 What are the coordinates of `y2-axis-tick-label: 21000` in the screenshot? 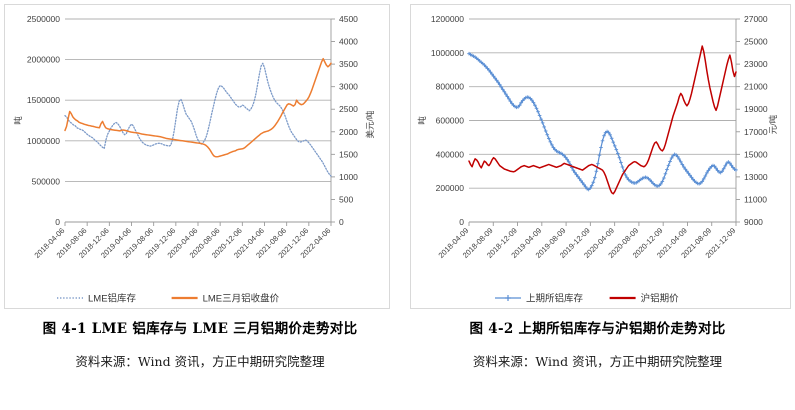 It's located at (756, 87).